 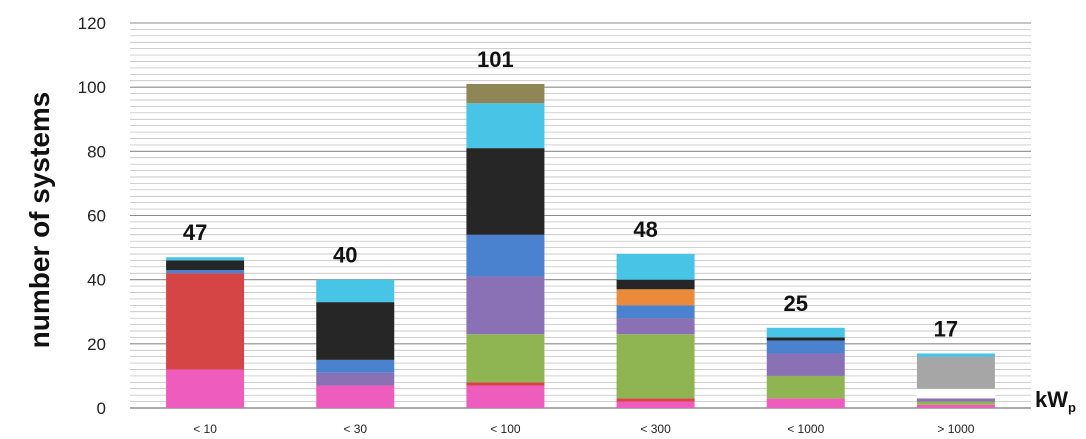 I want to click on bar-segment-olive, so click(x=505, y=93).